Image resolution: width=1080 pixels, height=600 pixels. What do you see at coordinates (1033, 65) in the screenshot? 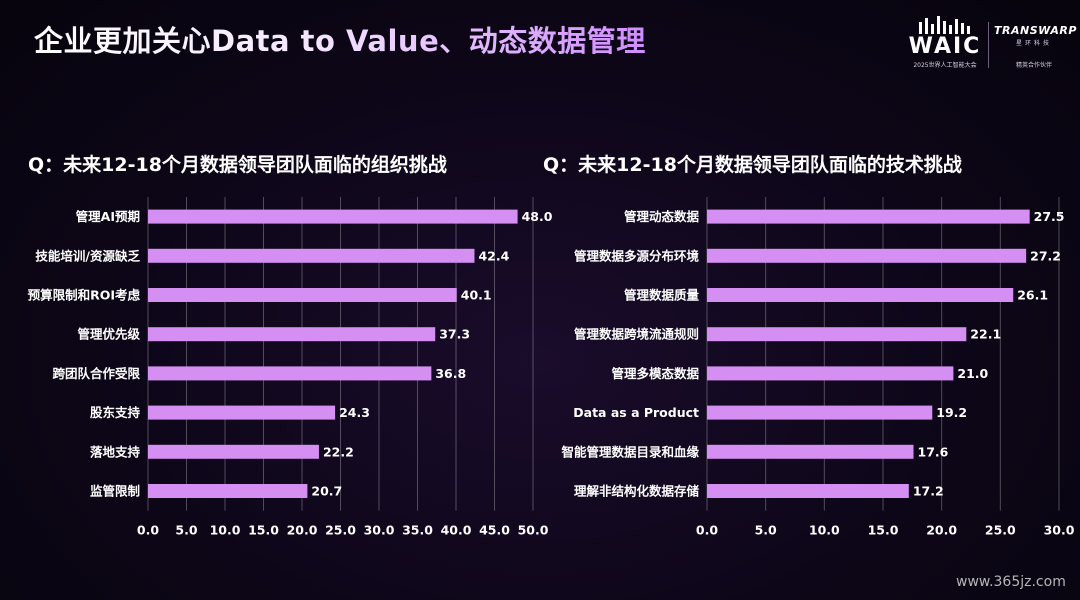
I see `partner-role: 精英合作伙伴` at bounding box center [1033, 65].